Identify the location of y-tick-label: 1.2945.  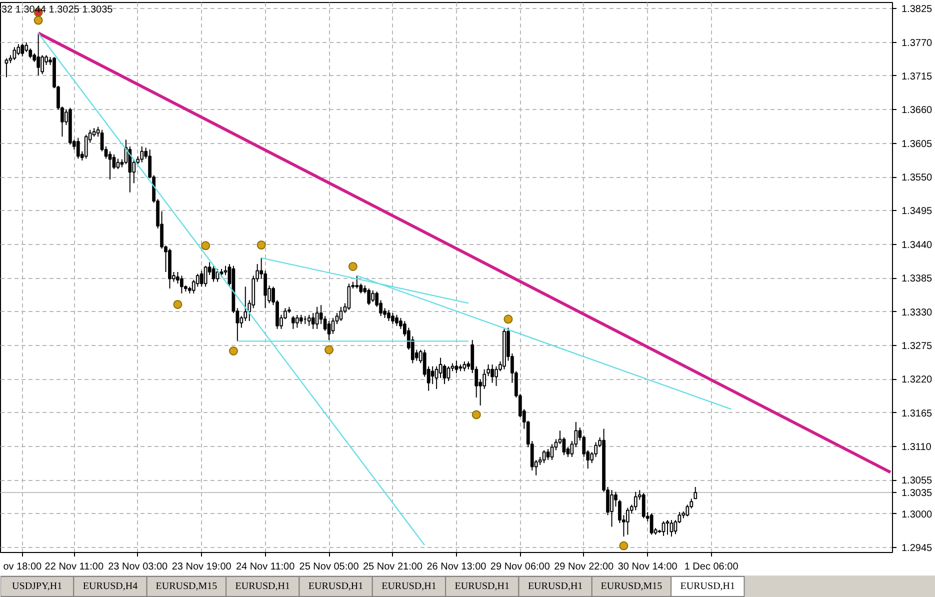
(917, 548).